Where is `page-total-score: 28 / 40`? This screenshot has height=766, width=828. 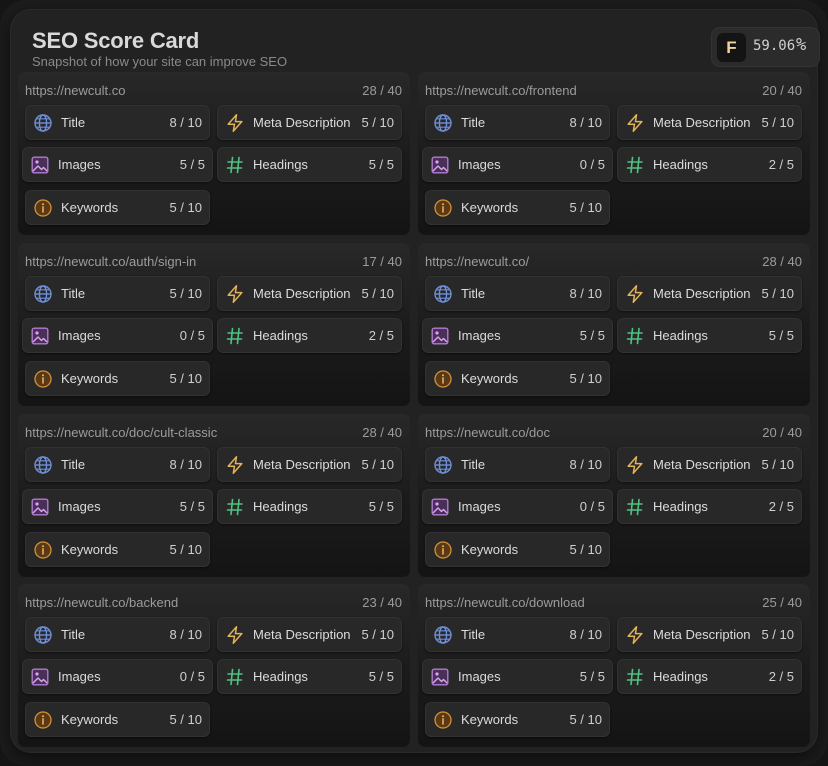 page-total-score: 28 / 40 is located at coordinates (382, 432).